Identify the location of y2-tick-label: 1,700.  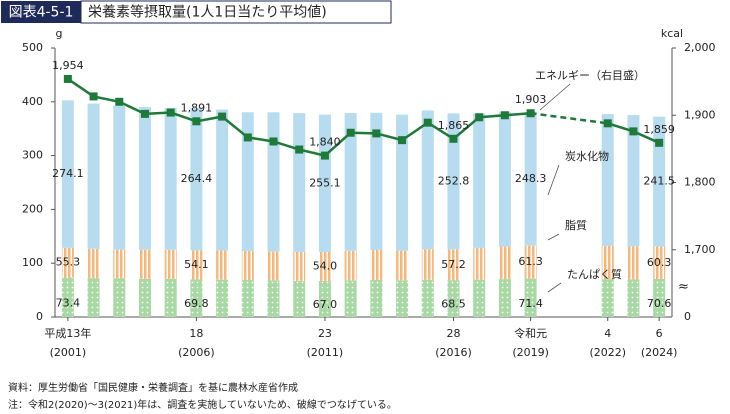
(700, 249).